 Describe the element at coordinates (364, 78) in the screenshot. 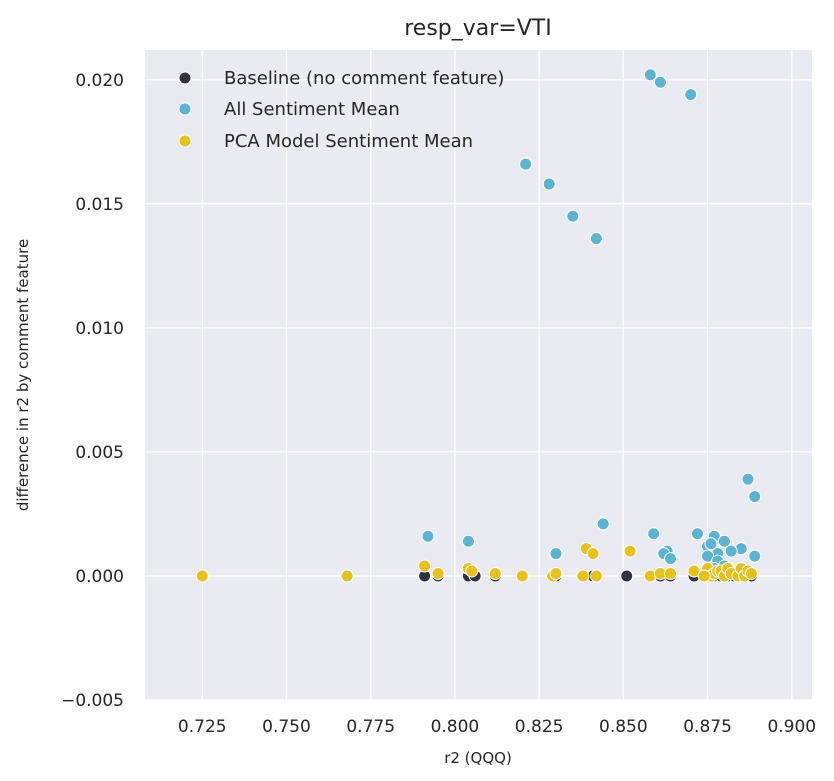

I see `legend-label-baseline: Baseline (no comment feature)` at that location.